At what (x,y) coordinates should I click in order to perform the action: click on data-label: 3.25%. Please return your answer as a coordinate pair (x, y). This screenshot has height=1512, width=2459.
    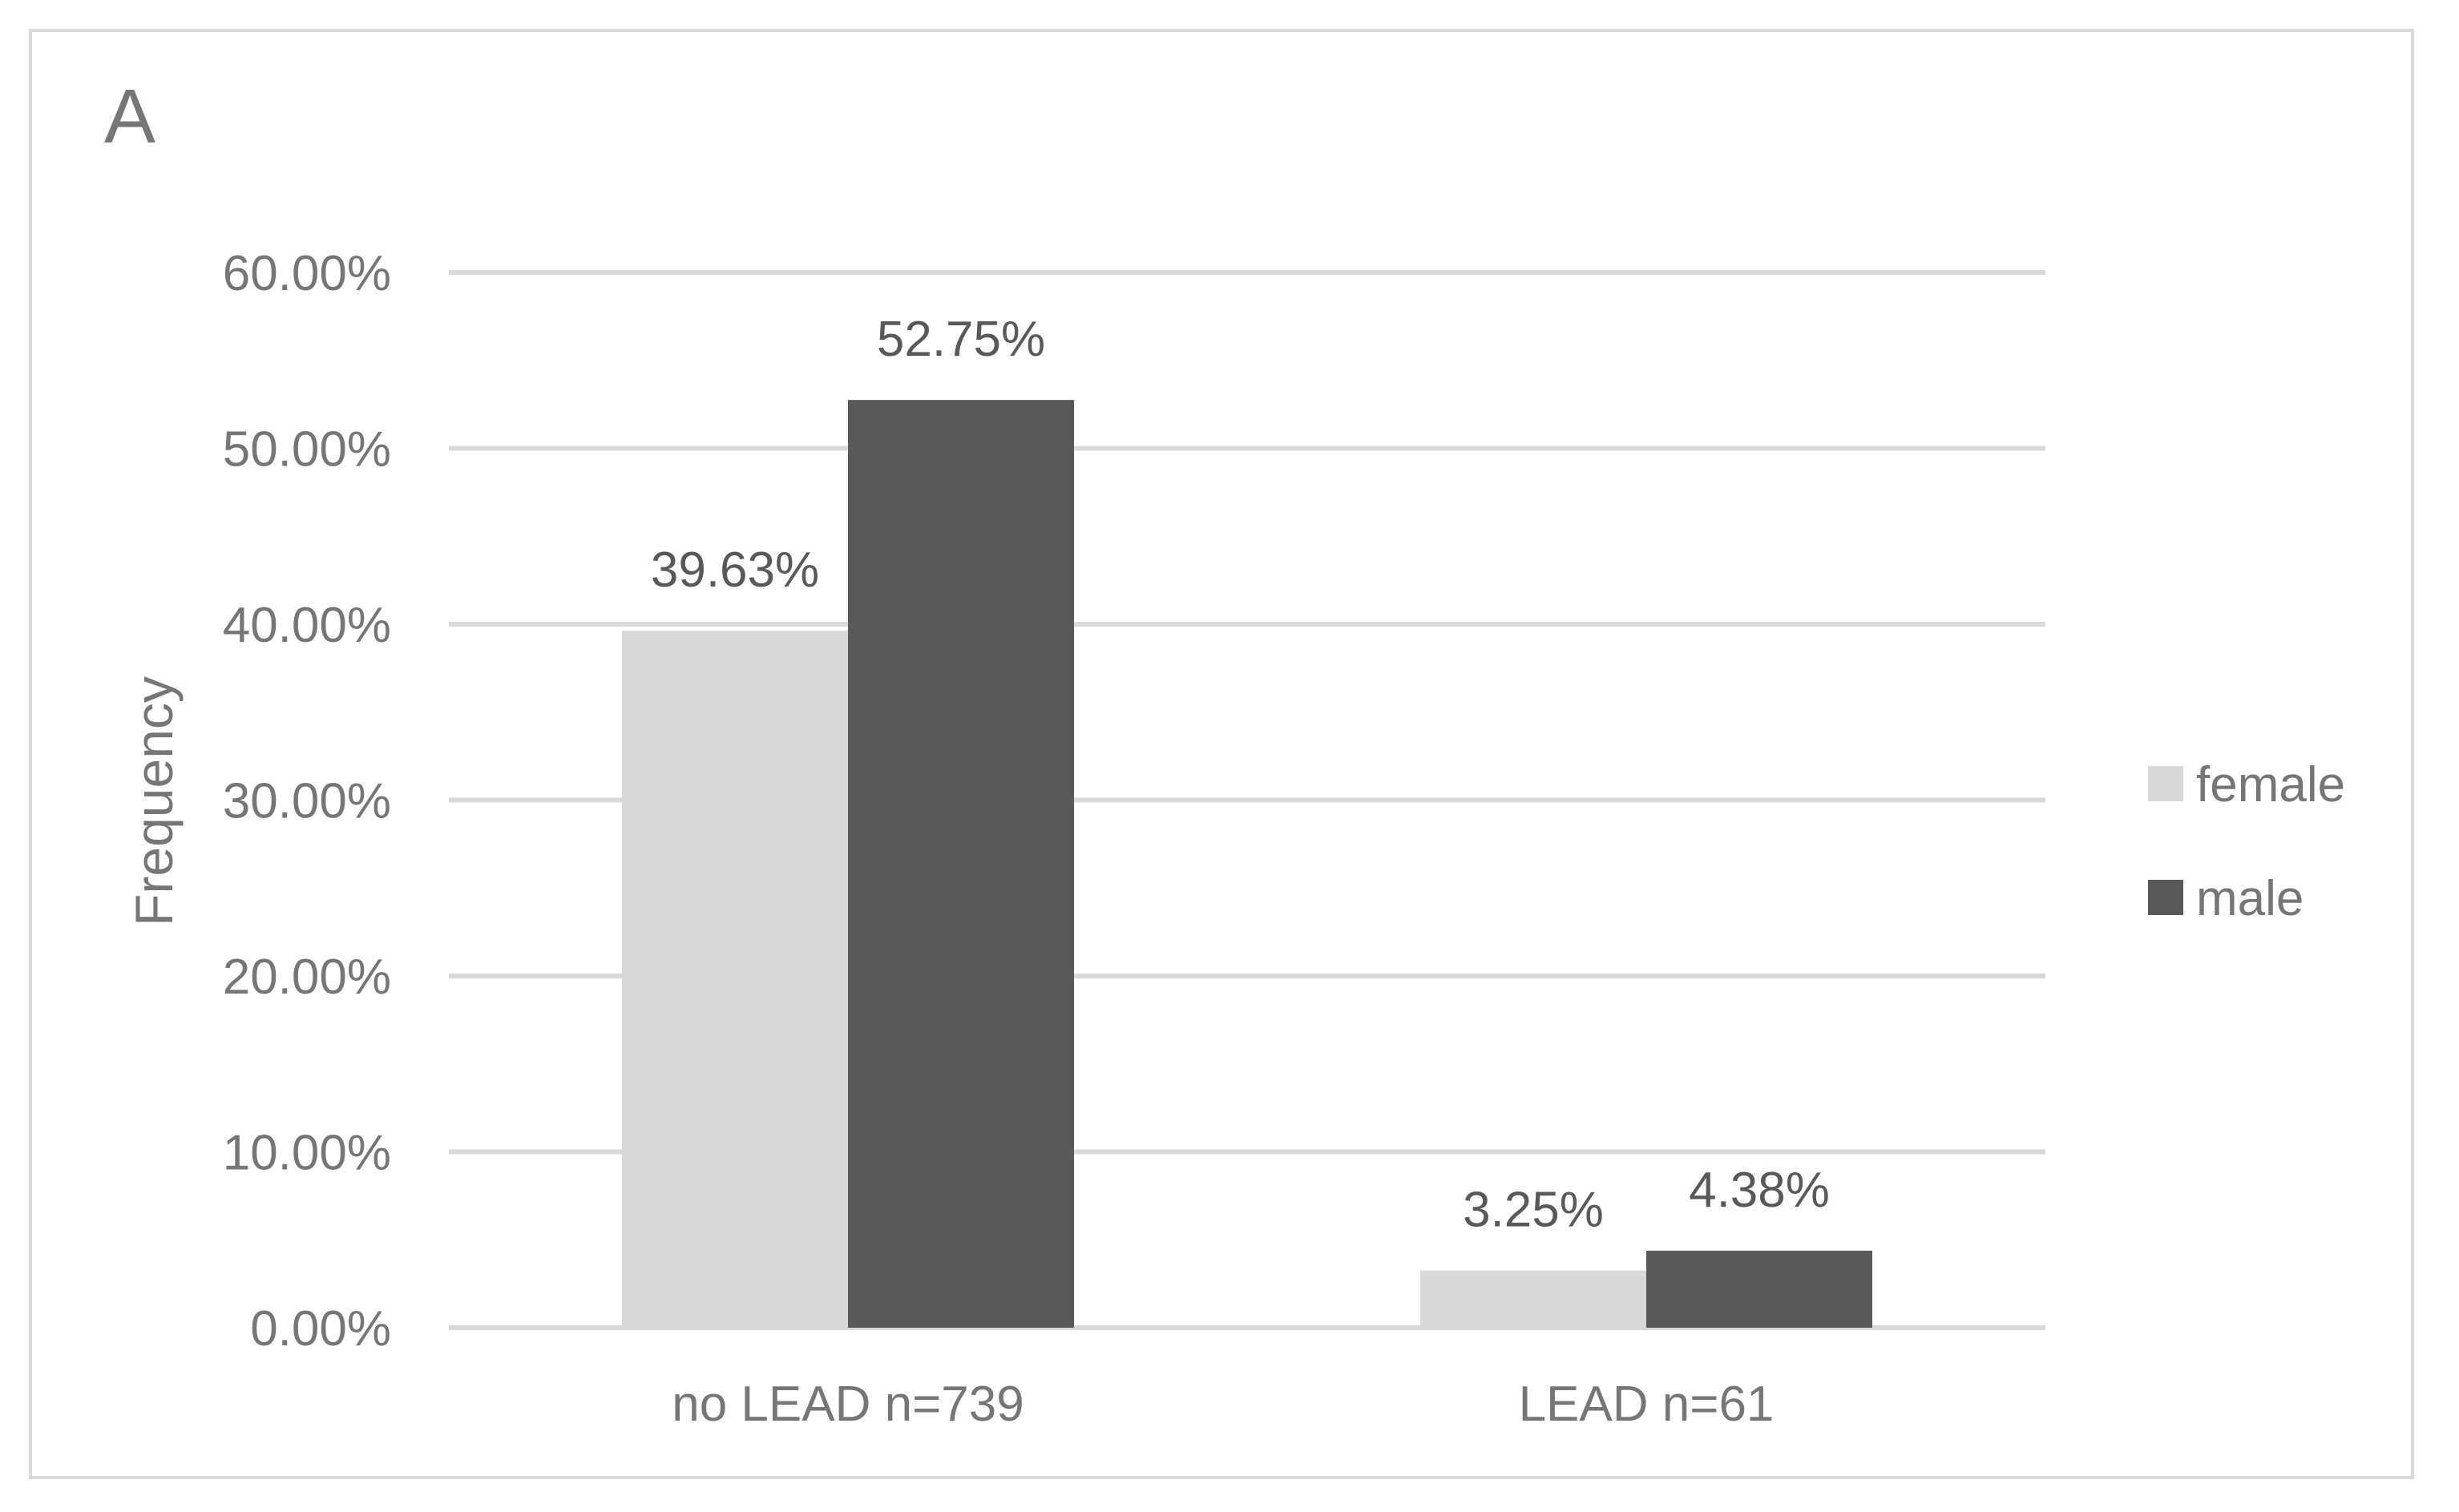
    Looking at the image, I should click on (1533, 1210).